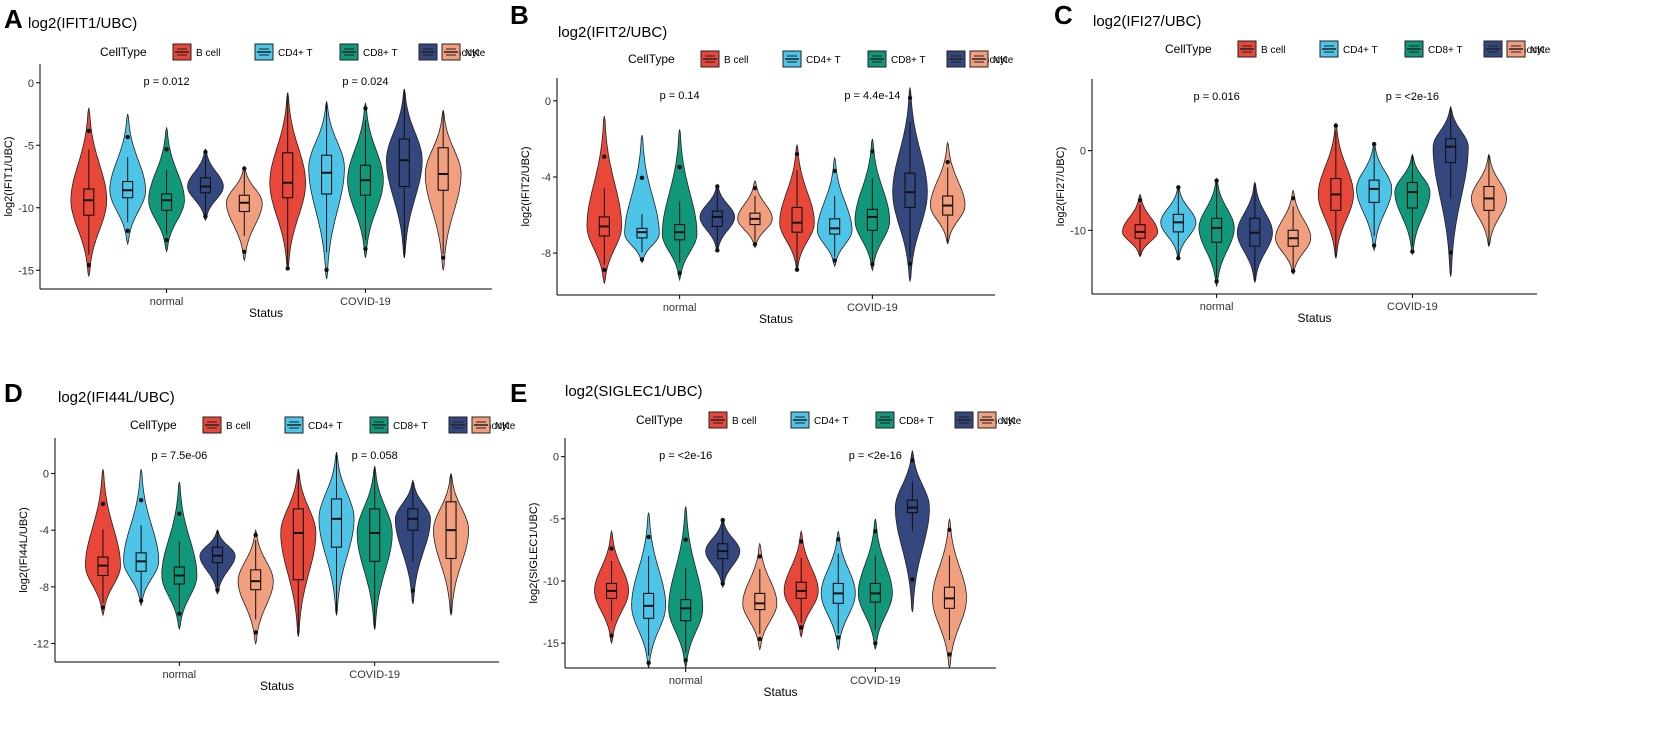 Image resolution: width=1654 pixels, height=735 pixels. Describe the element at coordinates (494, 426) in the screenshot. I see `legend-label: Monocyte` at that location.